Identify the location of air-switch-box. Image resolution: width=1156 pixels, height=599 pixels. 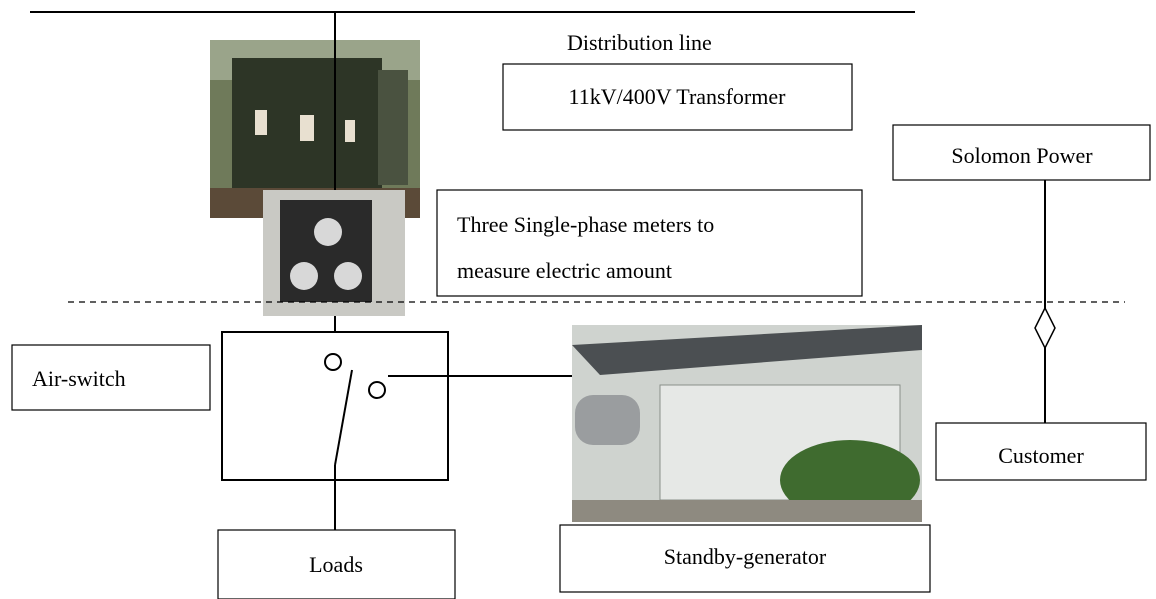
(111, 377).